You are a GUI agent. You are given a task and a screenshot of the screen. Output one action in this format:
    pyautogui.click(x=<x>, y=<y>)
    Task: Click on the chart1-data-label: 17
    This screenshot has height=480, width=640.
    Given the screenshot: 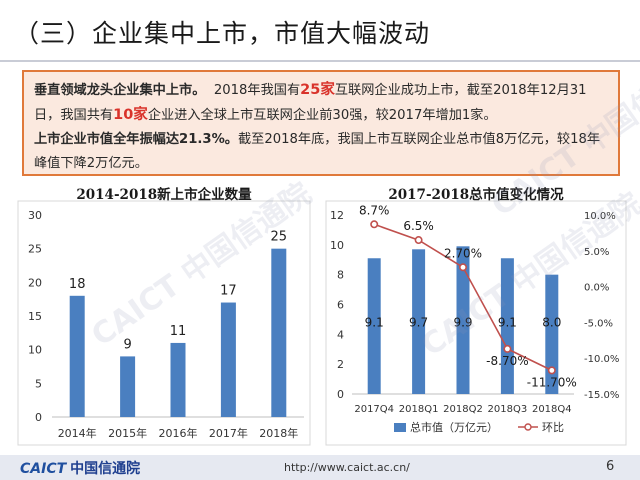 What is the action you would take?
    pyautogui.click(x=228, y=291)
    